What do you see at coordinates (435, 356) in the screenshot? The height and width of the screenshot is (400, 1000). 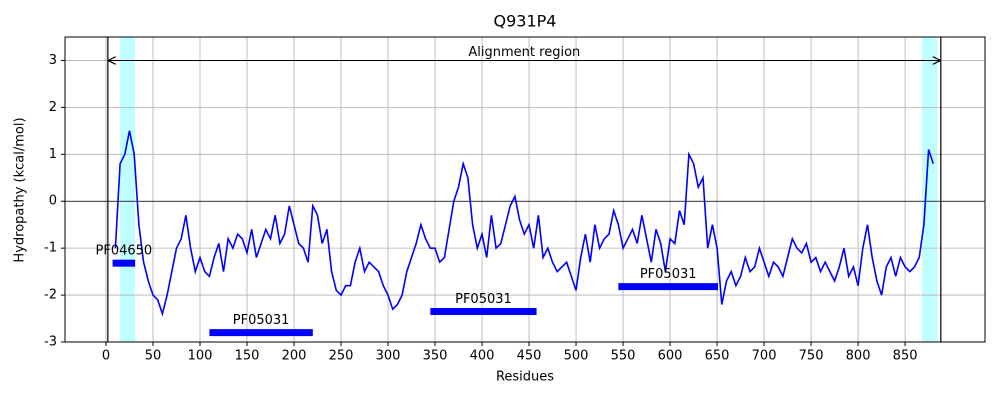 I see `x-tick-label: 350` at bounding box center [435, 356].